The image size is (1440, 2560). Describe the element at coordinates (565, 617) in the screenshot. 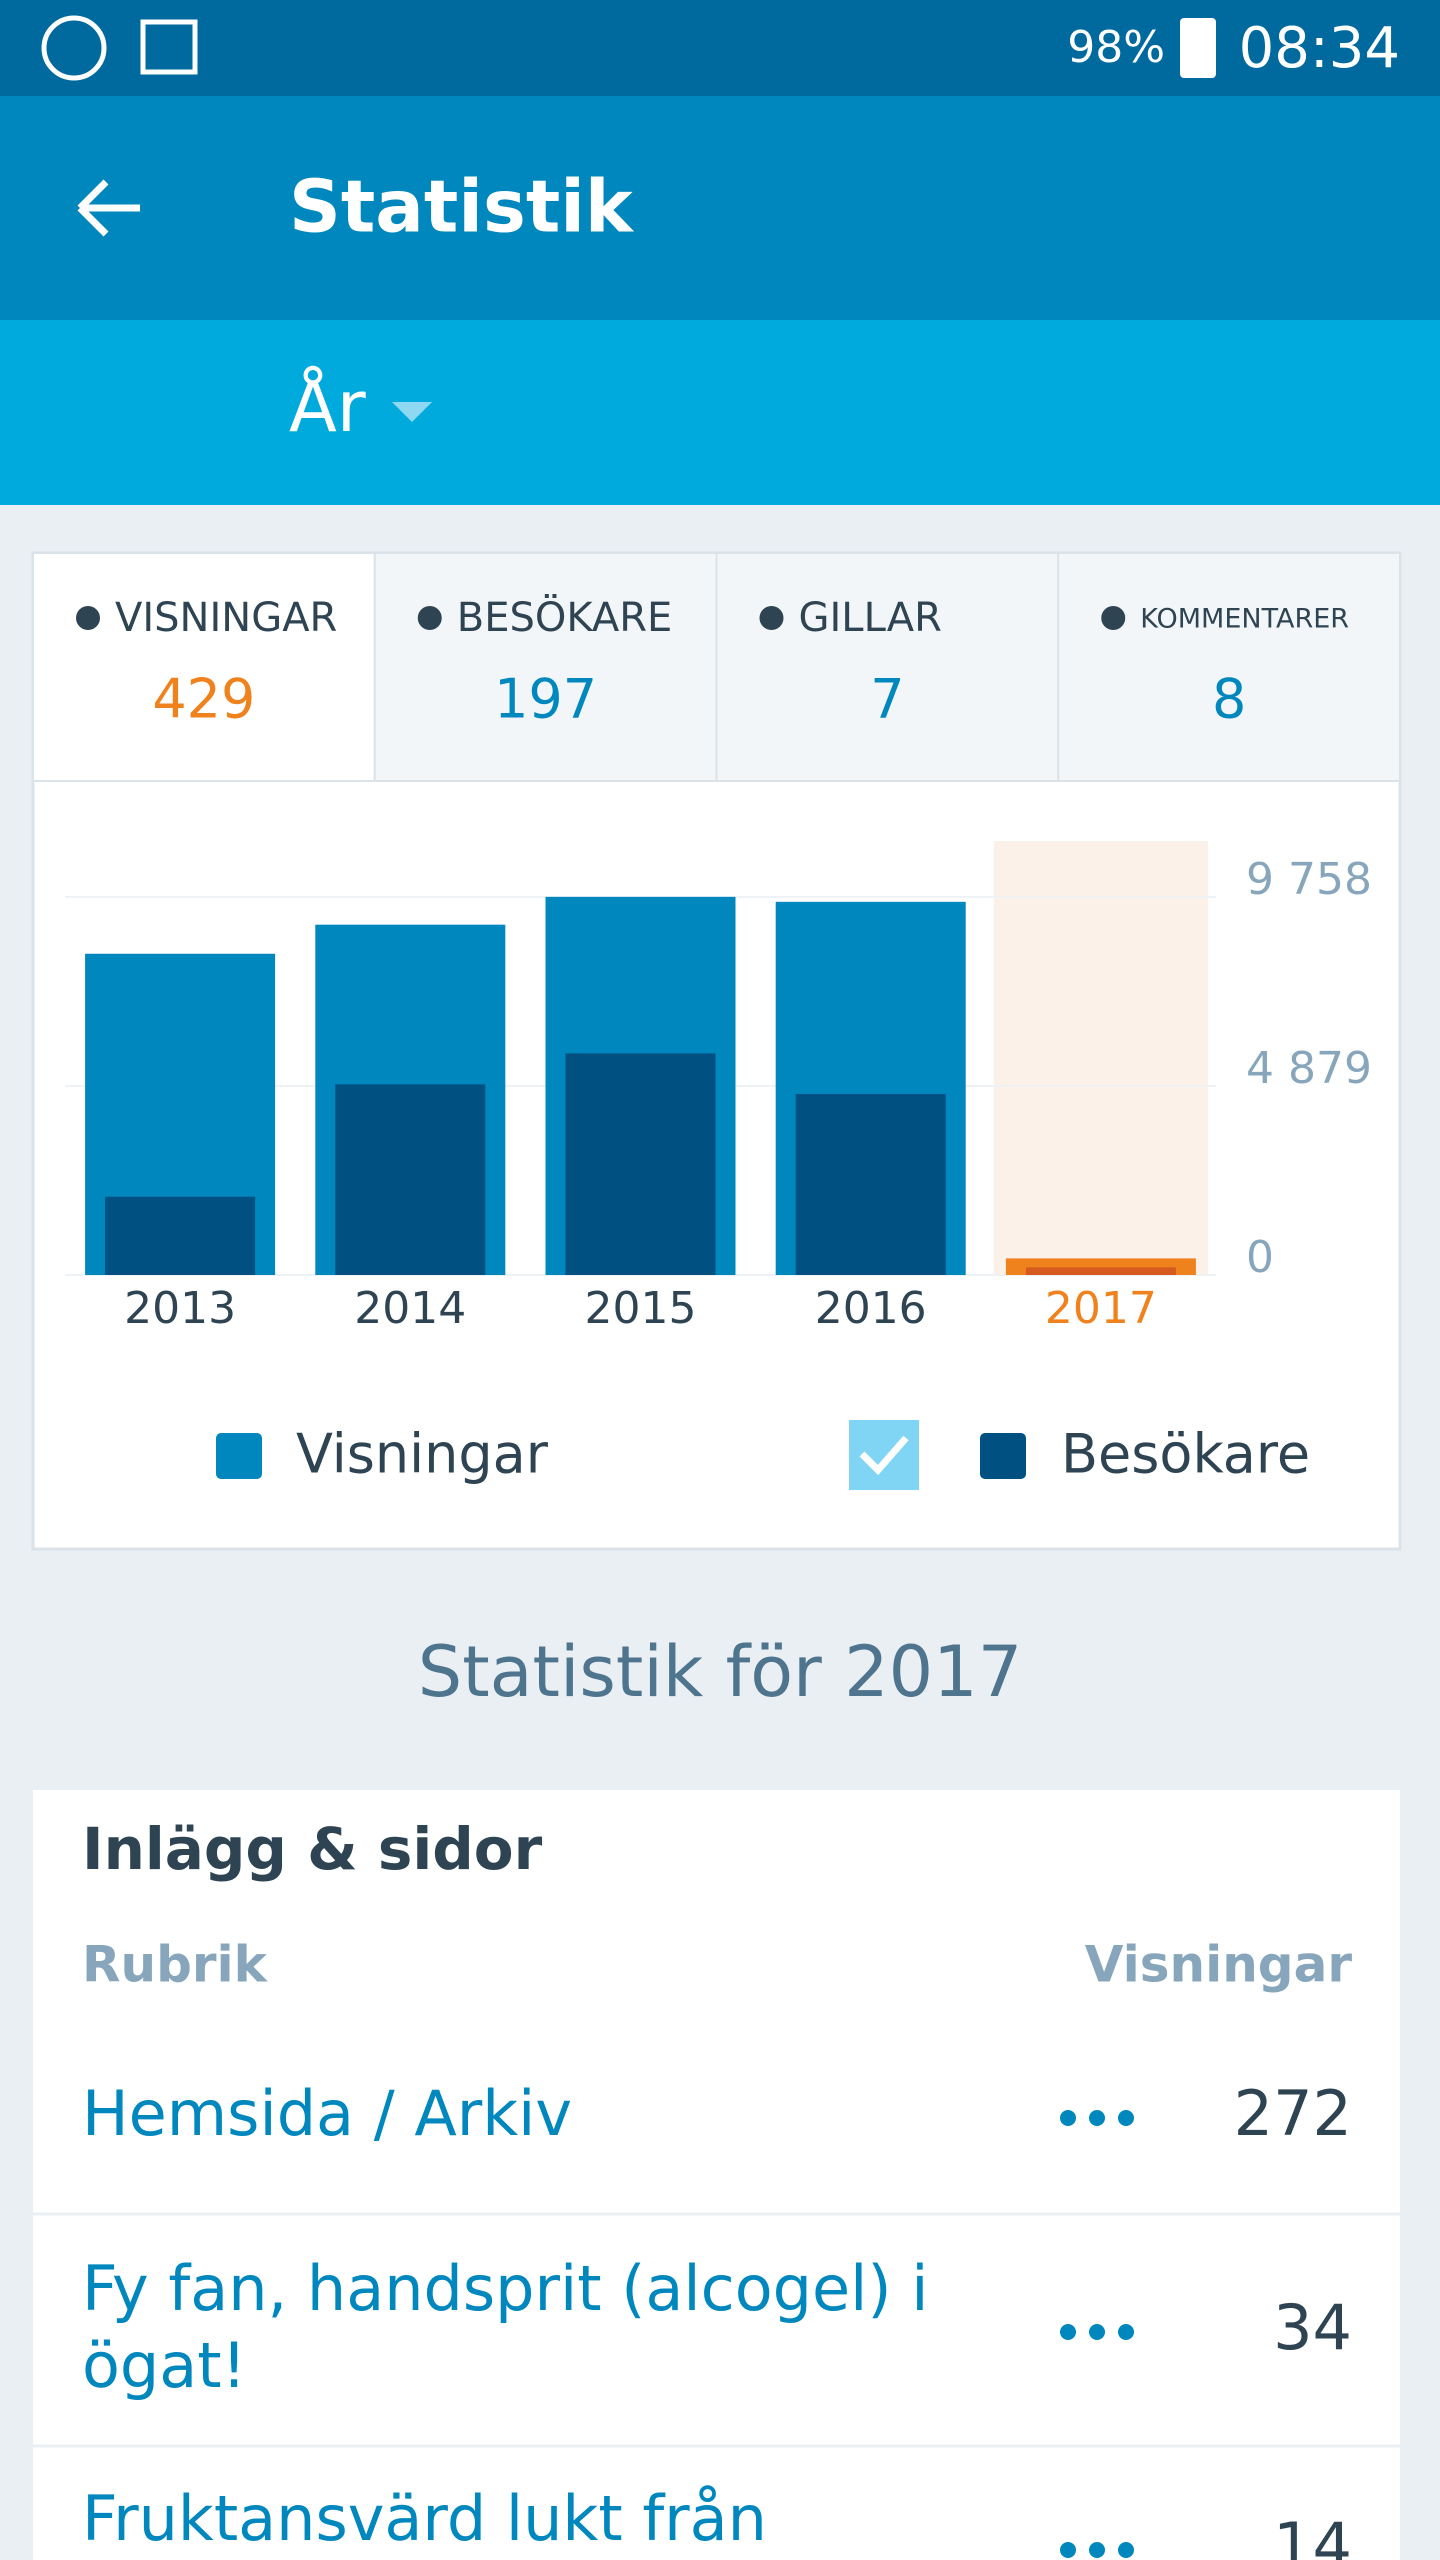

I see `tab-label: BESÖKARE` at that location.